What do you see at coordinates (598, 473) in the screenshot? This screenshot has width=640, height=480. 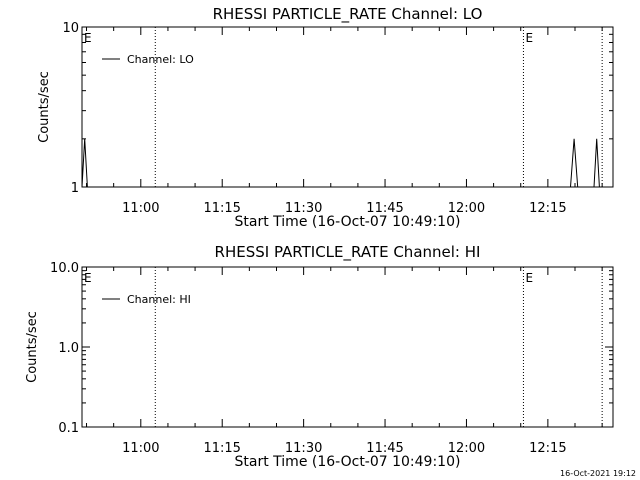 I see `footer-timestamp: 16-Oct-2021 19:12` at bounding box center [598, 473].